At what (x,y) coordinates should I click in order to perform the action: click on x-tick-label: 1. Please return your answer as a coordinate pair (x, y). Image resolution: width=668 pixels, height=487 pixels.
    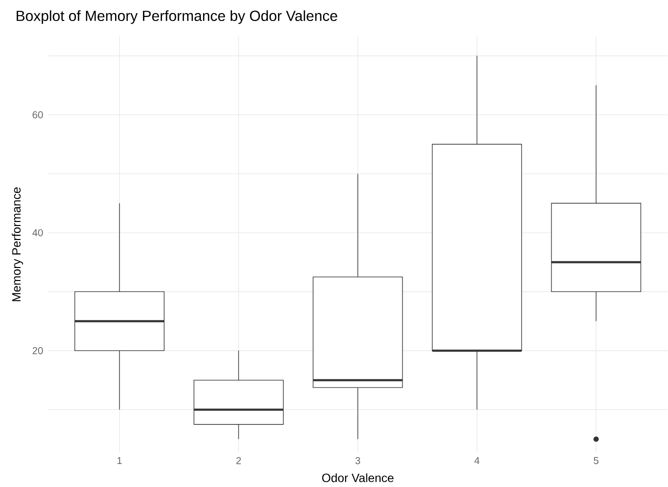
    Looking at the image, I should click on (119, 460).